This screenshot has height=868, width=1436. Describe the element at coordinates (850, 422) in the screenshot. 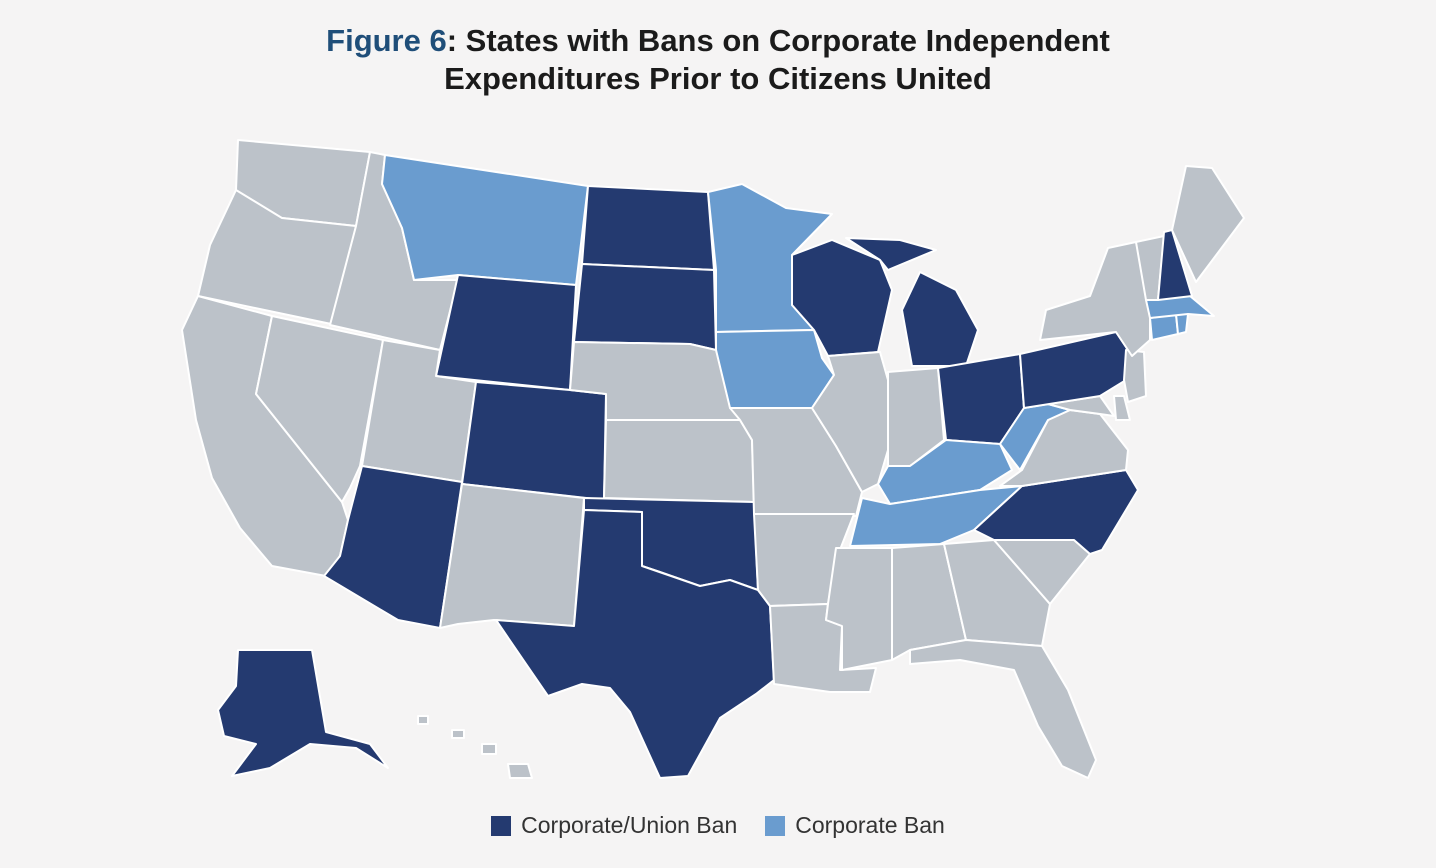

I see `state-IL` at that location.